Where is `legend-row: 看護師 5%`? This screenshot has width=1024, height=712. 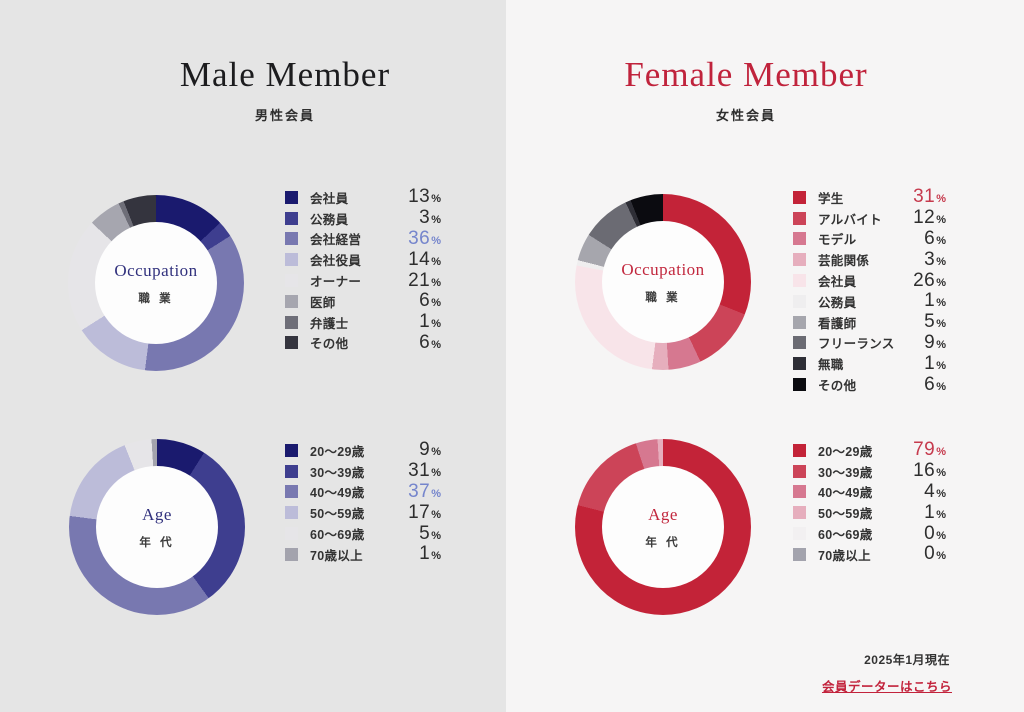 legend-row: 看護師 5% is located at coordinates (869, 322).